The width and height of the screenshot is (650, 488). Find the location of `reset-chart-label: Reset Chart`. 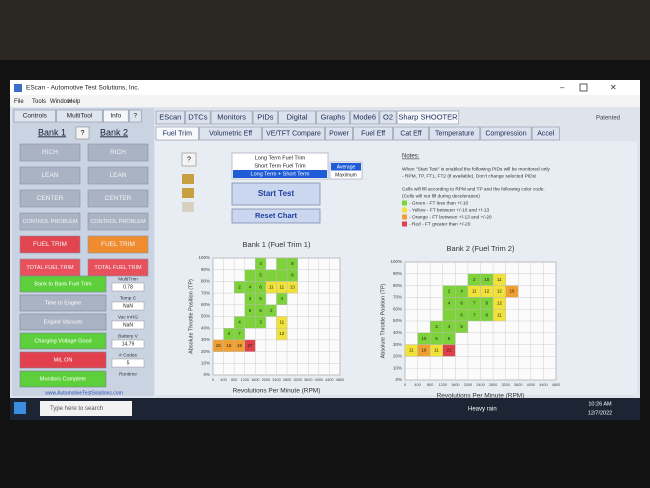

reset-chart-label: Reset Chart is located at coordinates (276, 215).